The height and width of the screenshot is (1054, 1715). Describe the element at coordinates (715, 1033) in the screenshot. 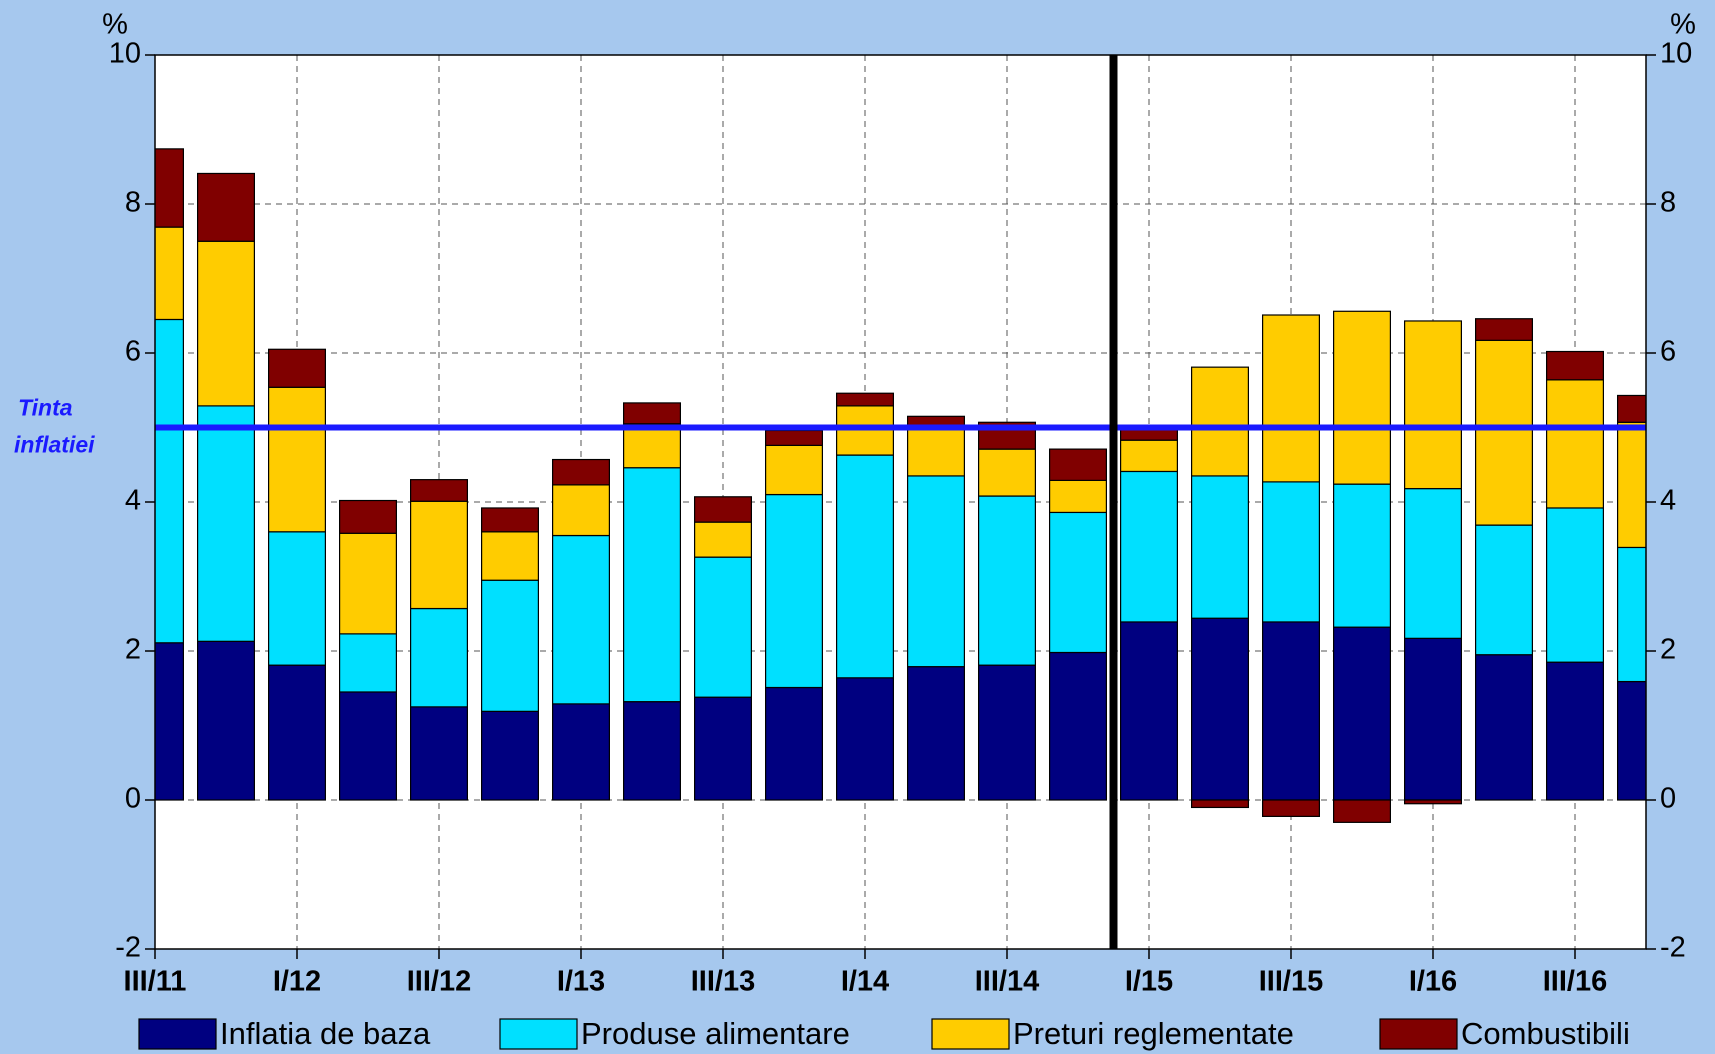

I see `legend-label: Produse alimentare` at that location.